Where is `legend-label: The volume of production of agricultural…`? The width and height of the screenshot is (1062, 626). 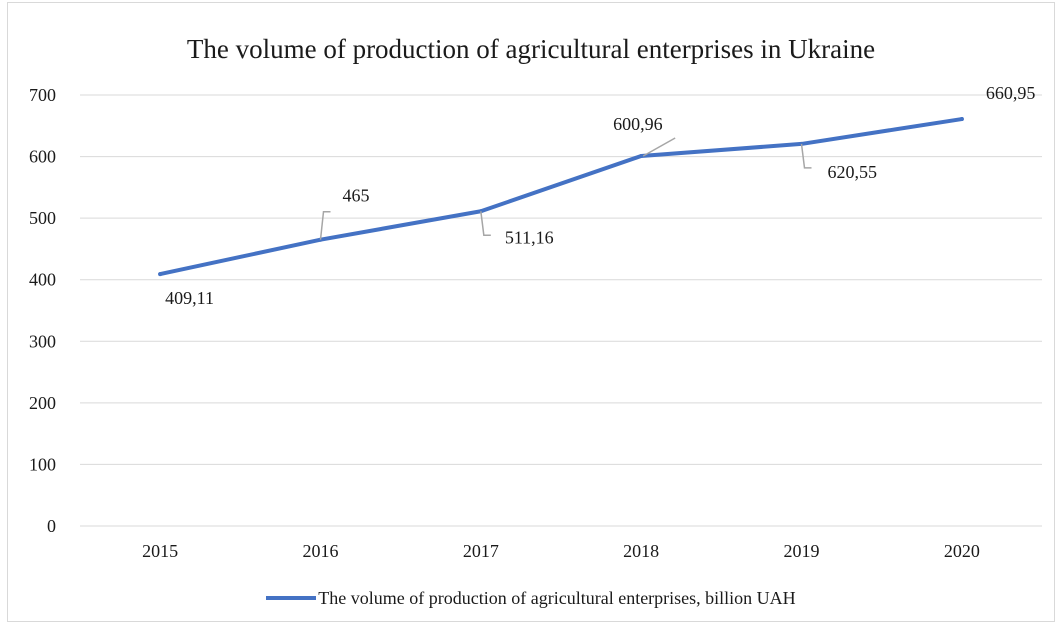 legend-label: The volume of production of agricultural… is located at coordinates (557, 598).